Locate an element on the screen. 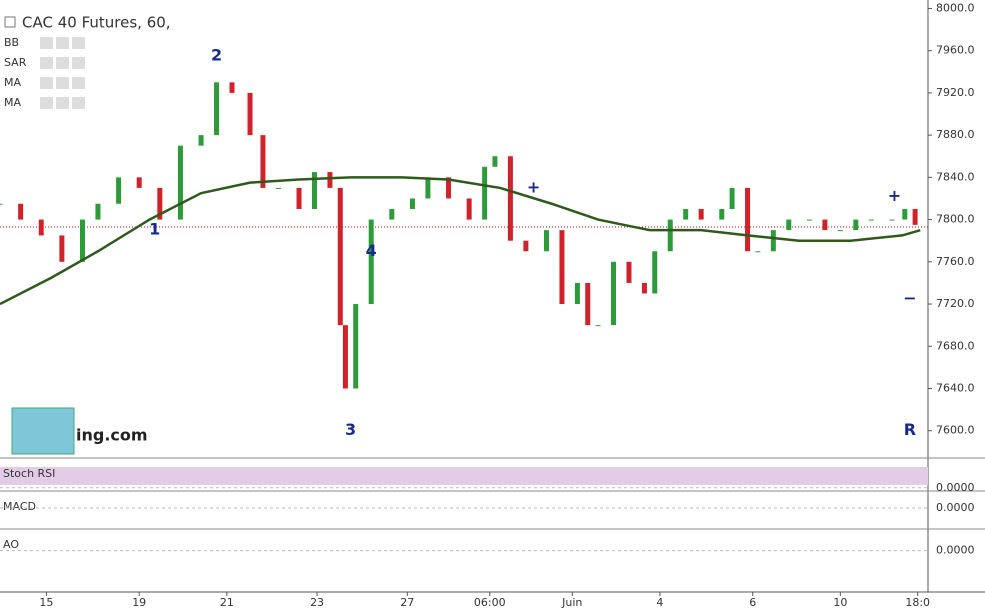 The image size is (985, 615). annotation: 3 is located at coordinates (350, 429).